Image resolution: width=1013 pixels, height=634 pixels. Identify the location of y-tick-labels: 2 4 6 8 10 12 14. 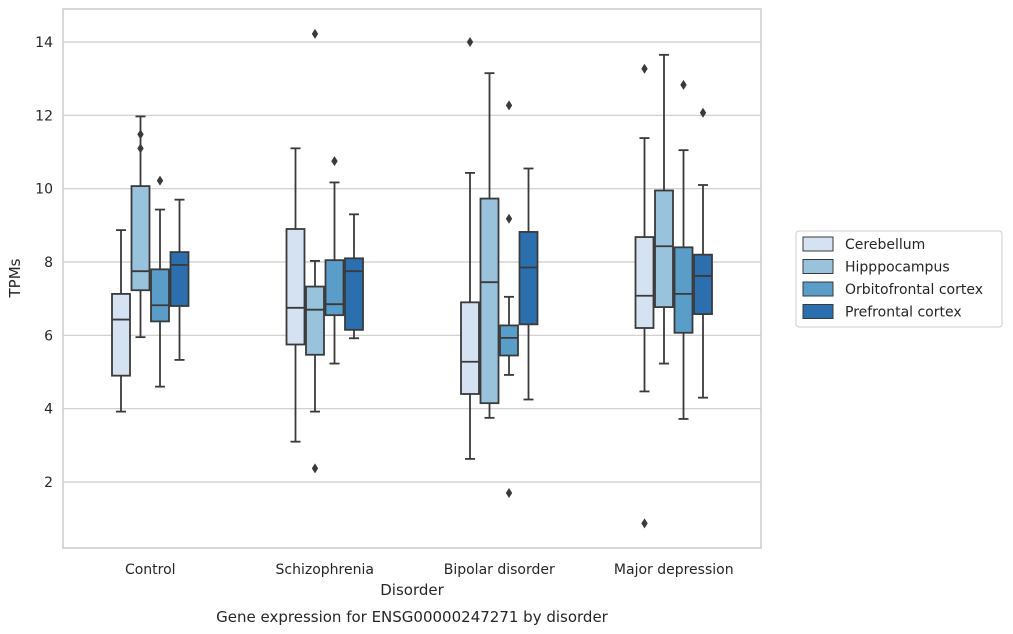
(44, 263).